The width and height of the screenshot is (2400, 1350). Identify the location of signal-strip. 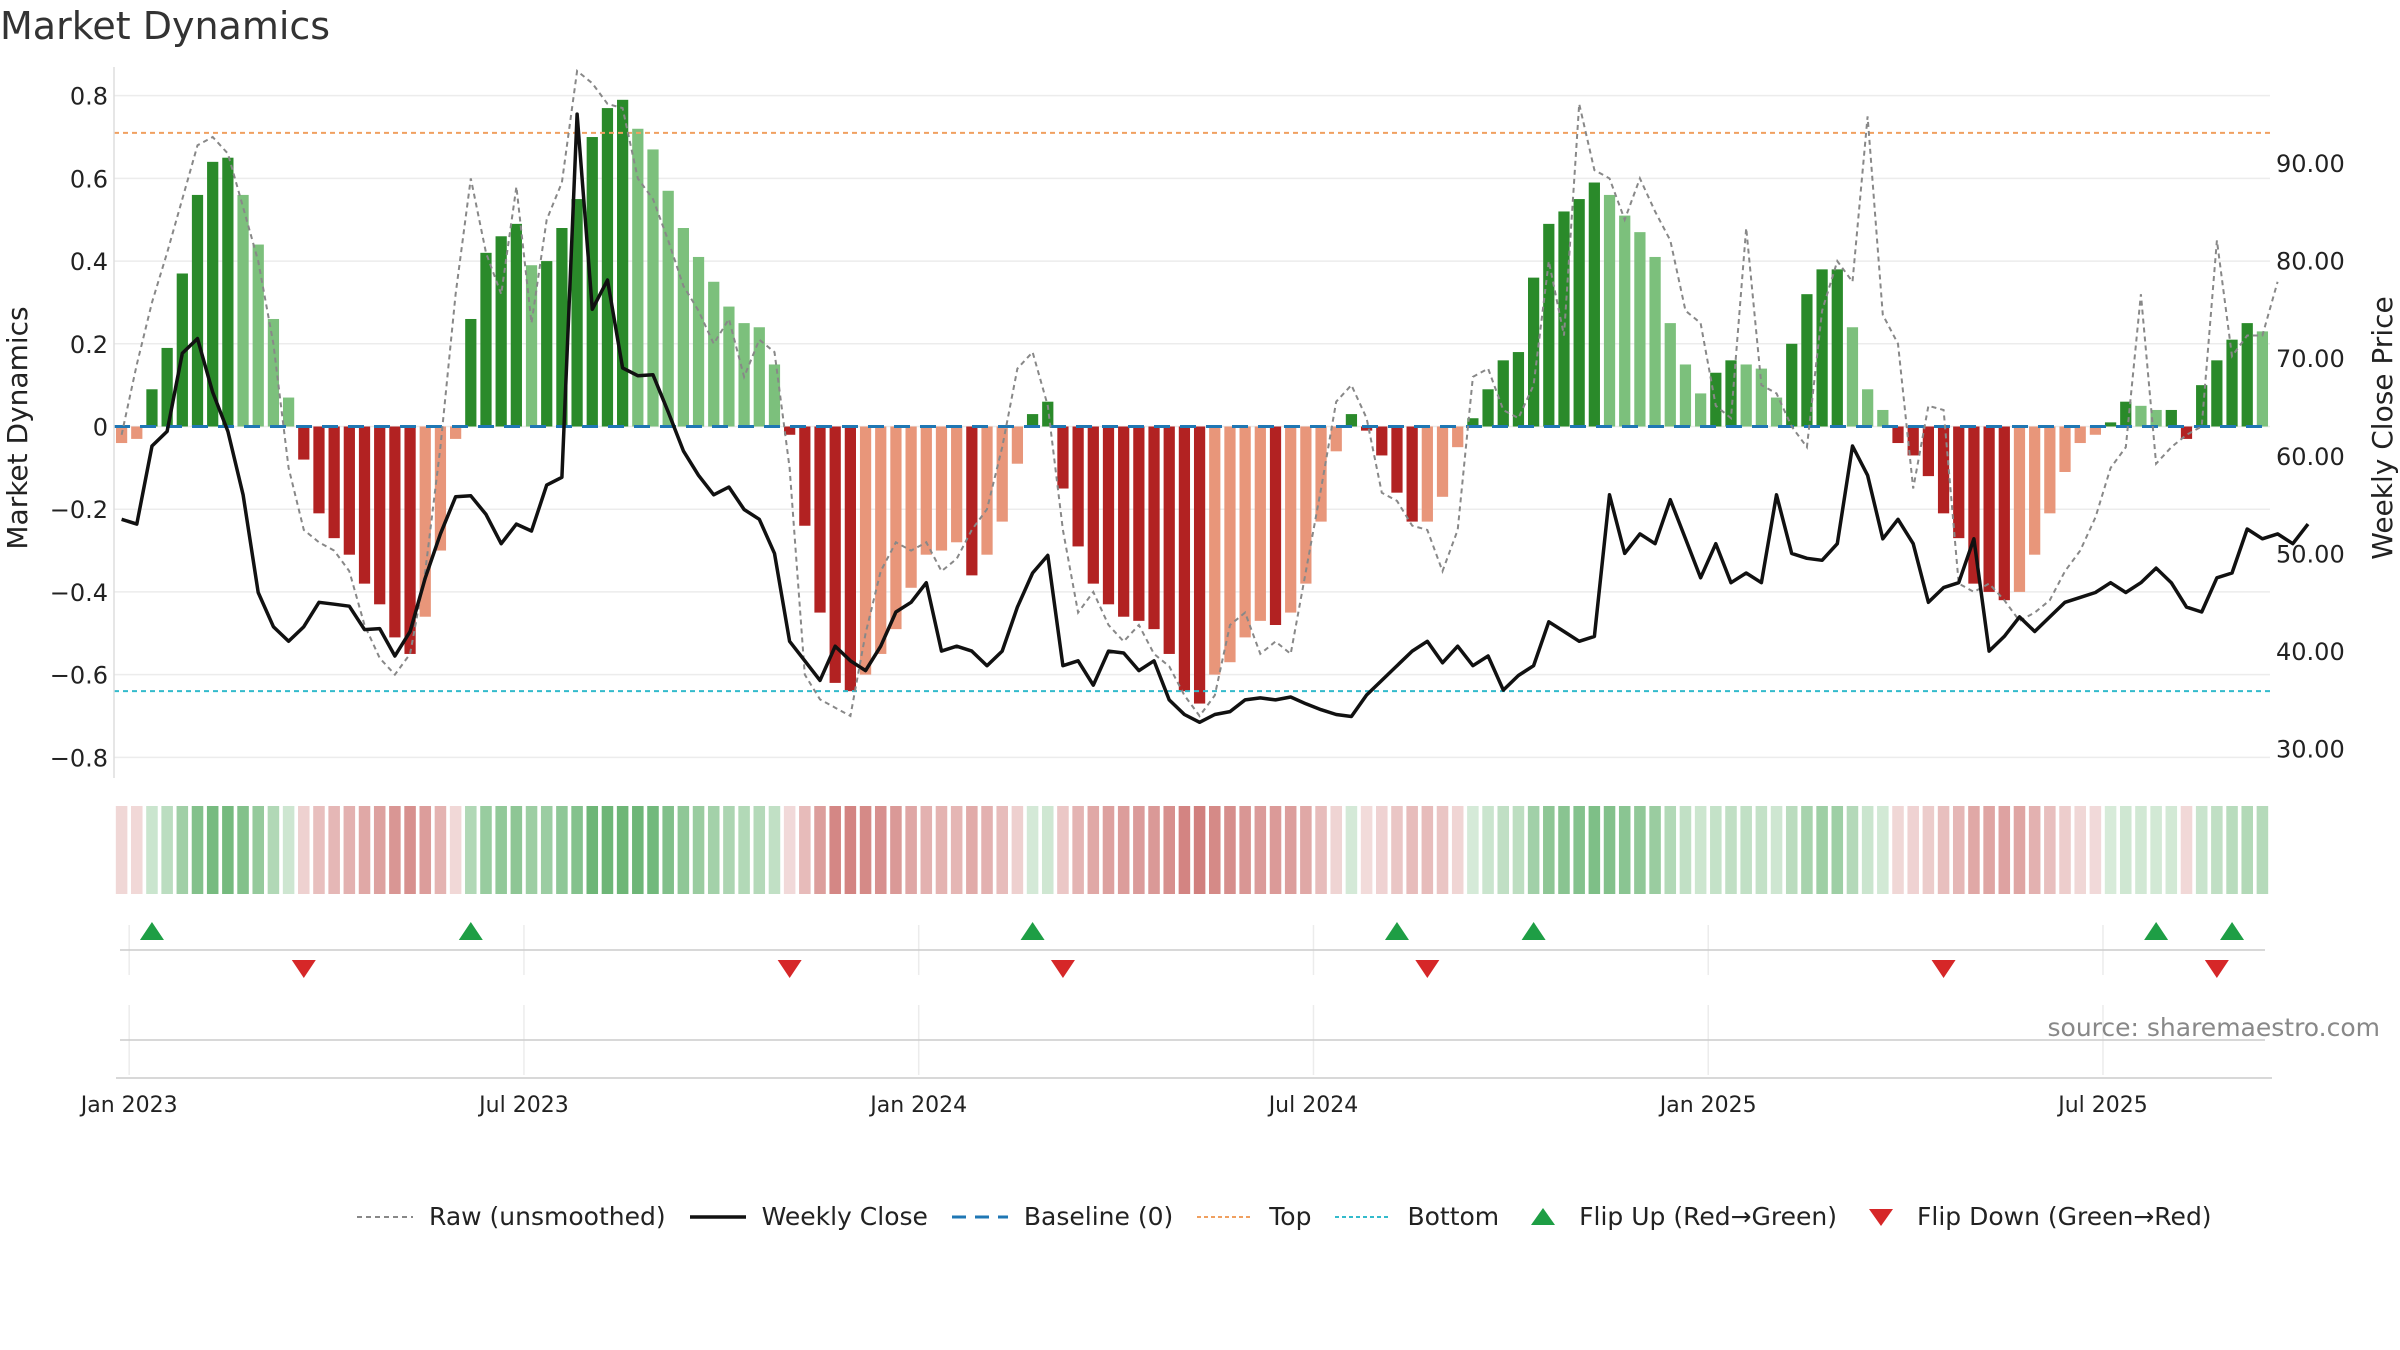
(1192, 850).